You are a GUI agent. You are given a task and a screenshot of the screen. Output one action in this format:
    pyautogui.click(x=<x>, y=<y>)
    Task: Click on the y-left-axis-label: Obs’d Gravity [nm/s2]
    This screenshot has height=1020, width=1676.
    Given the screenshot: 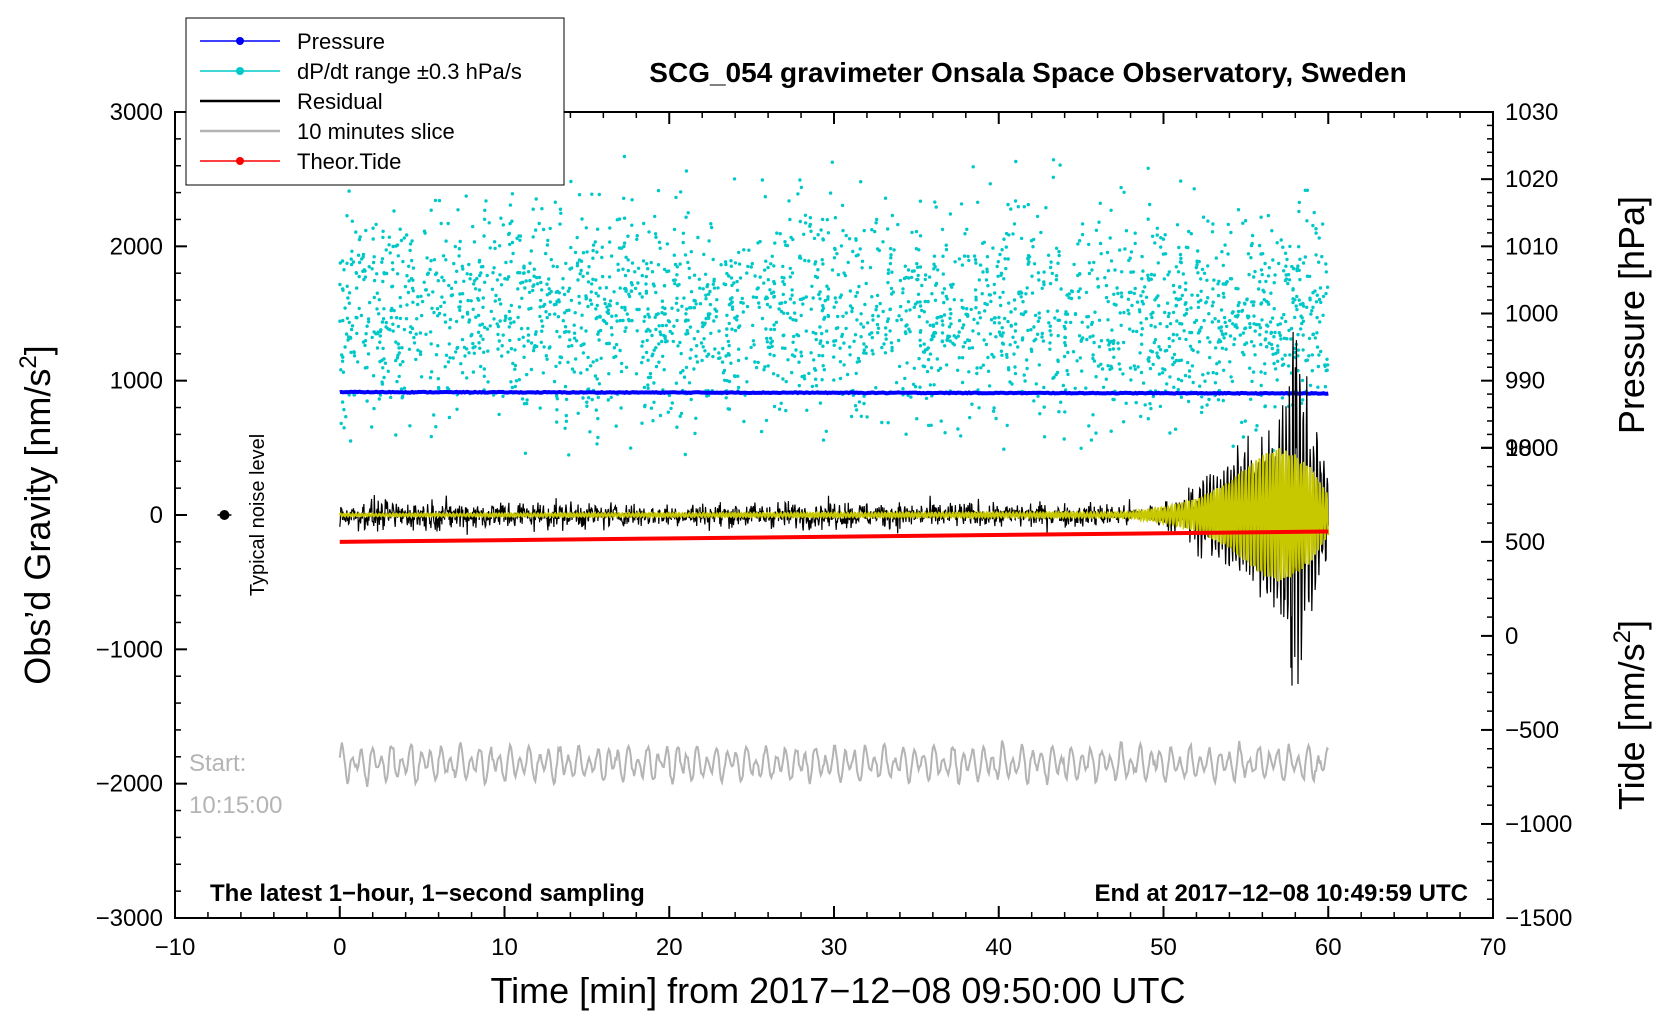 What is the action you would take?
    pyautogui.click(x=36, y=514)
    